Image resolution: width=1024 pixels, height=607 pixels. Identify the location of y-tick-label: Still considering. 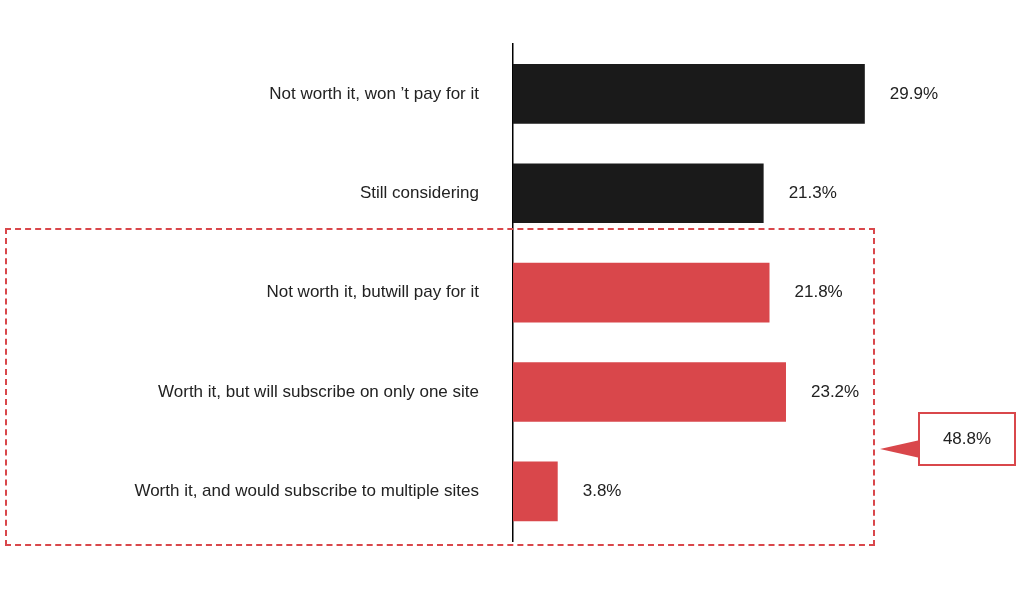
(419, 192).